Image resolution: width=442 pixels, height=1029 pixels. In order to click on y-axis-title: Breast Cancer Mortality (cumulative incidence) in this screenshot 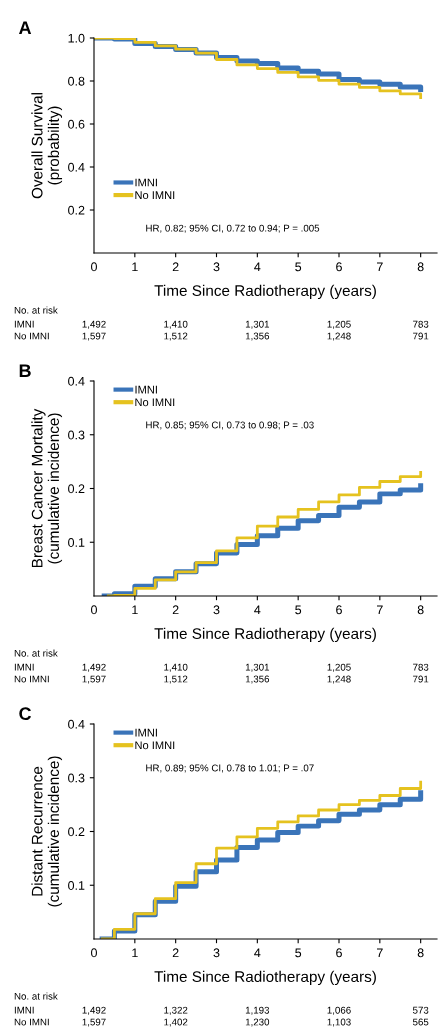, I will do `click(47, 488)`.